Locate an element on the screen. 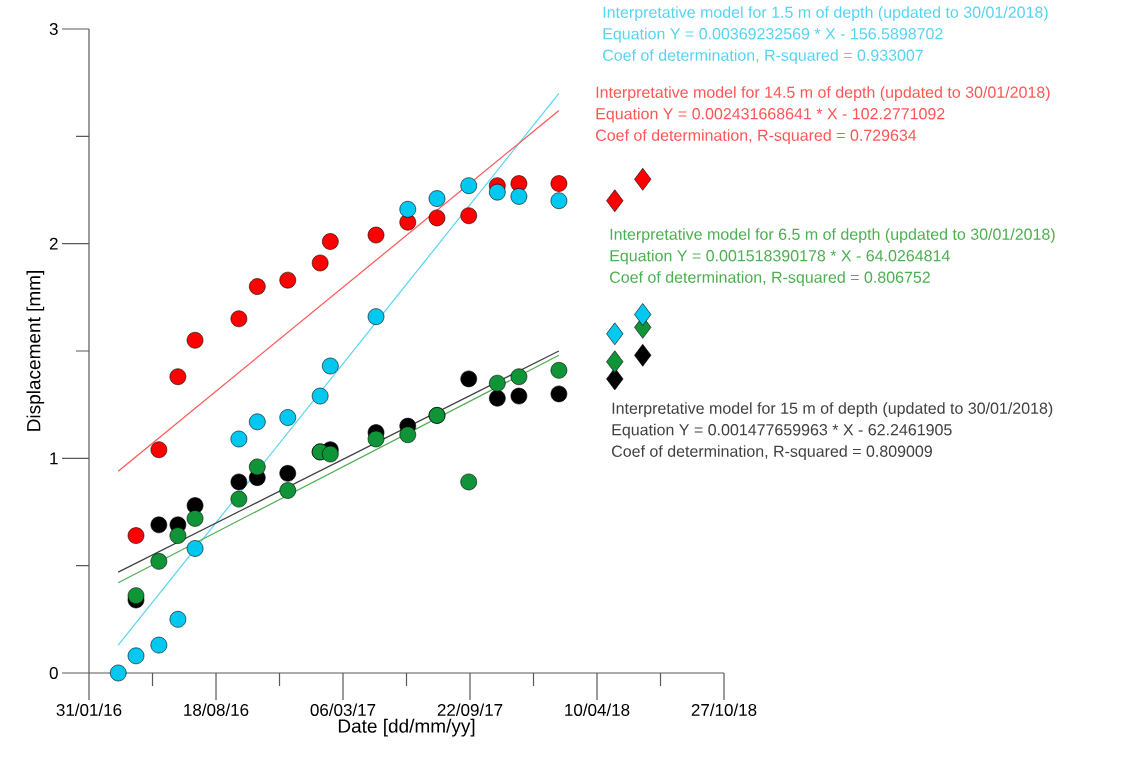  annotation: Coef of determination, R-squared = 0.729634 is located at coordinates (756, 137).